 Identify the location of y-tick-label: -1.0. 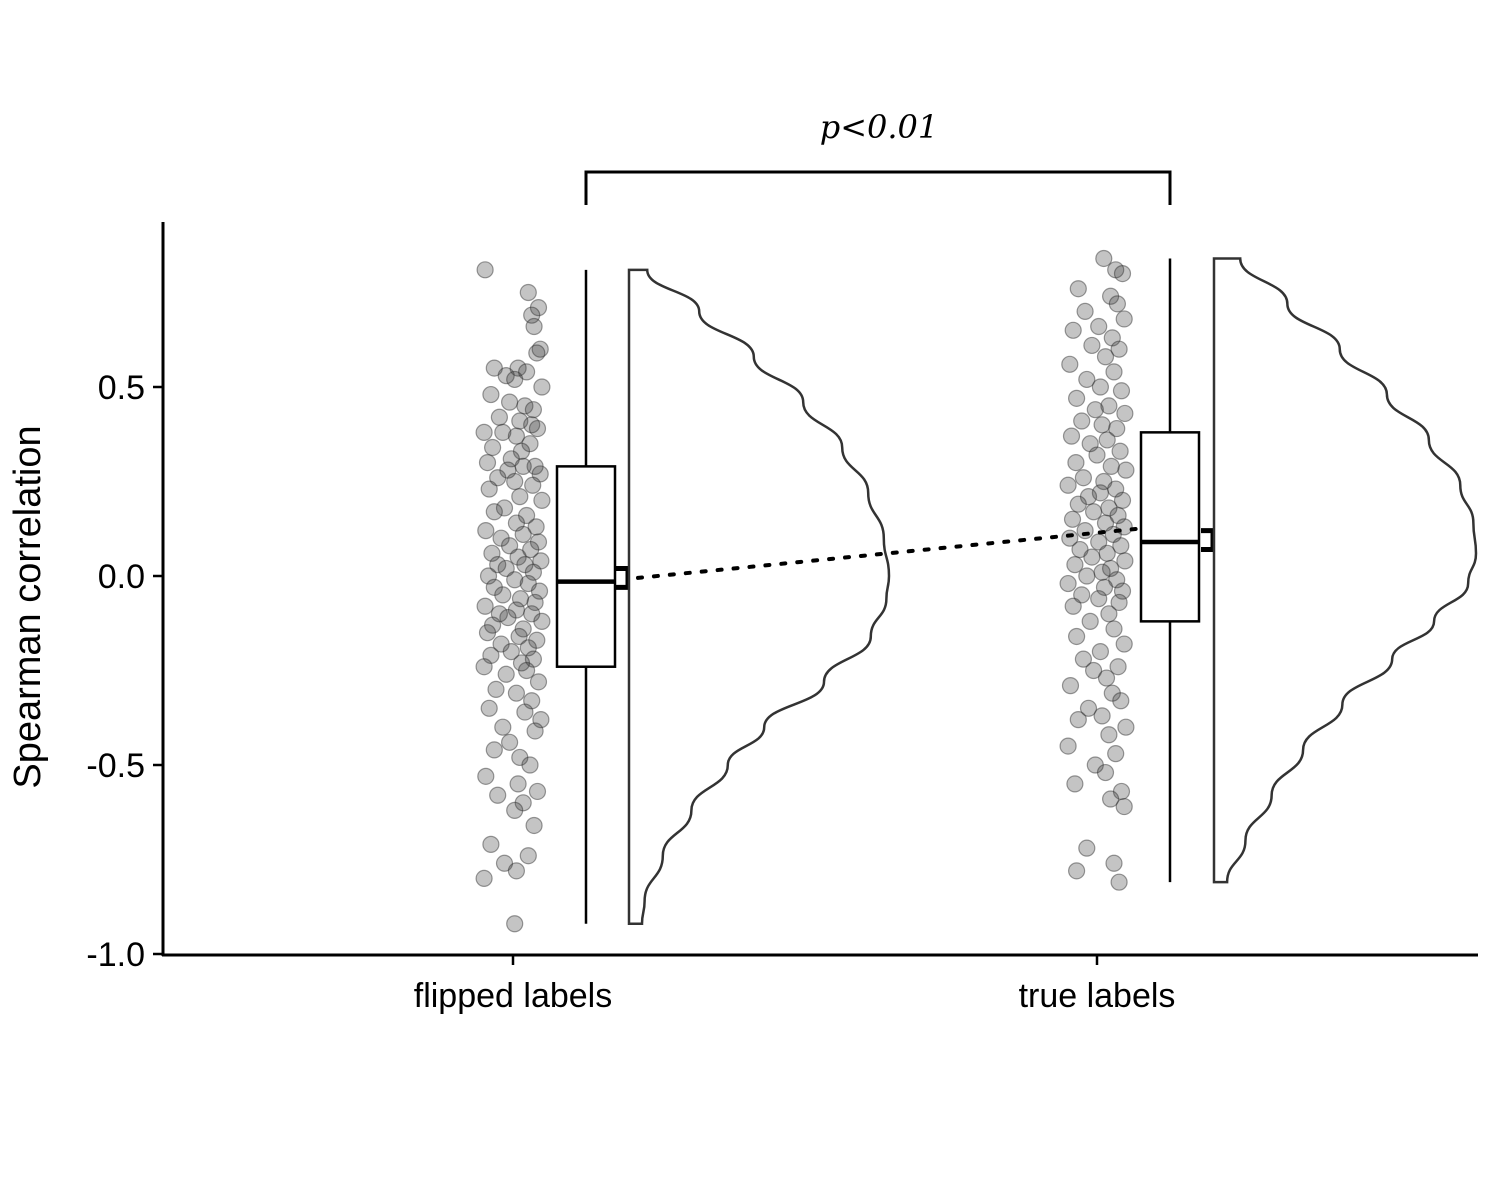
(115, 955).